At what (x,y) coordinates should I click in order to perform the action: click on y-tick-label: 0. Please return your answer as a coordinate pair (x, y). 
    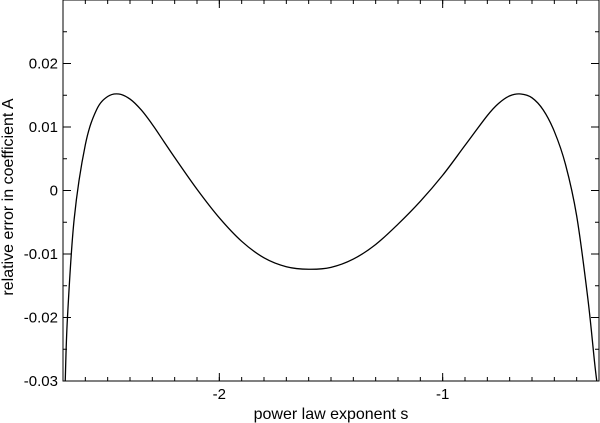
    Looking at the image, I should click on (54, 191).